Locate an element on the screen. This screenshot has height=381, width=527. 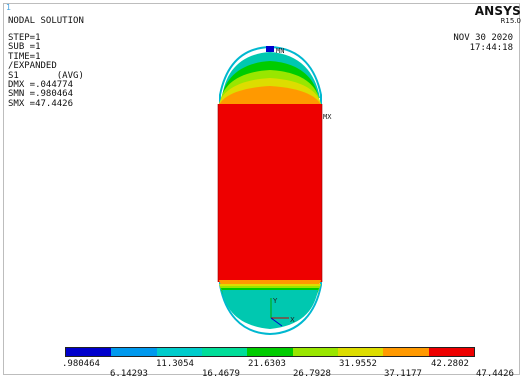
cylinder-body is located at coordinates (270, 193).